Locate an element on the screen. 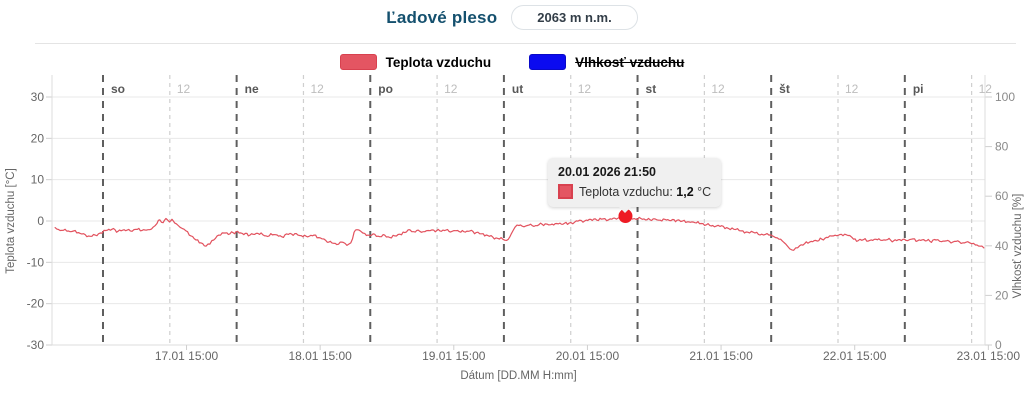 Image resolution: width=1024 pixels, height=400 pixels. x-axis-tick-label: 20.01 15:00 is located at coordinates (588, 356).